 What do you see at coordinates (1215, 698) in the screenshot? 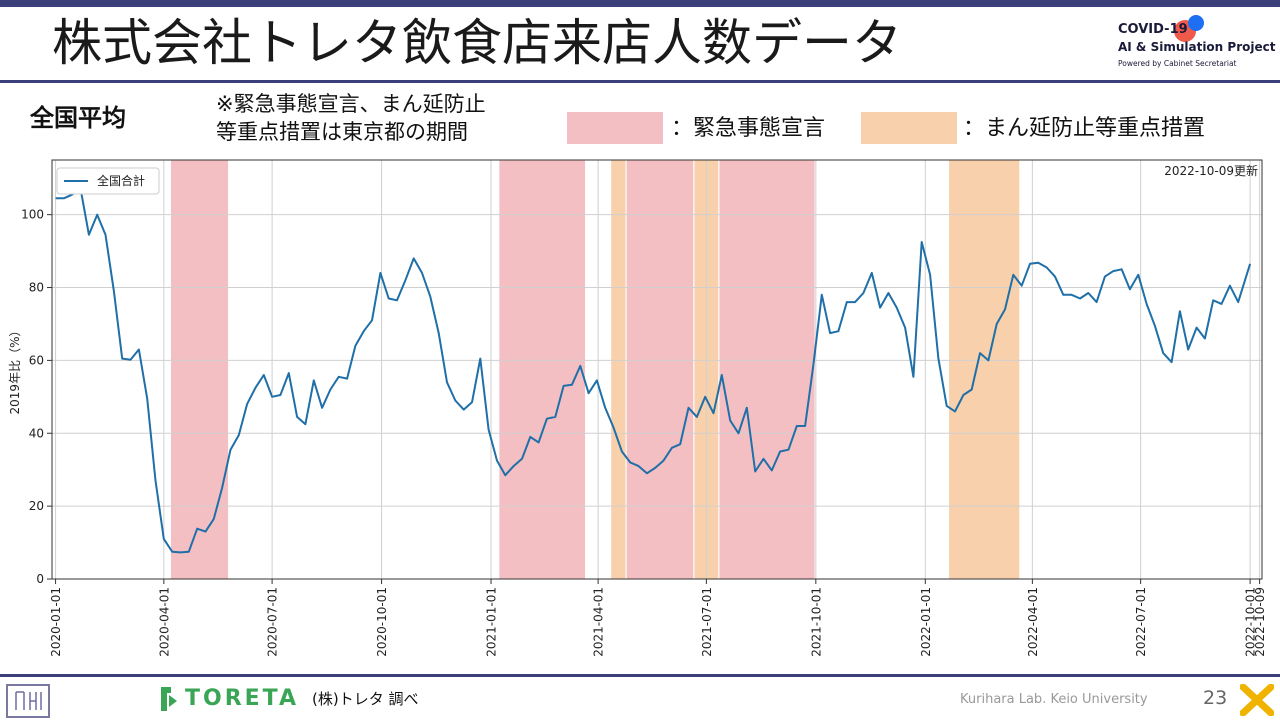
I see `page-number: 23` at bounding box center [1215, 698].